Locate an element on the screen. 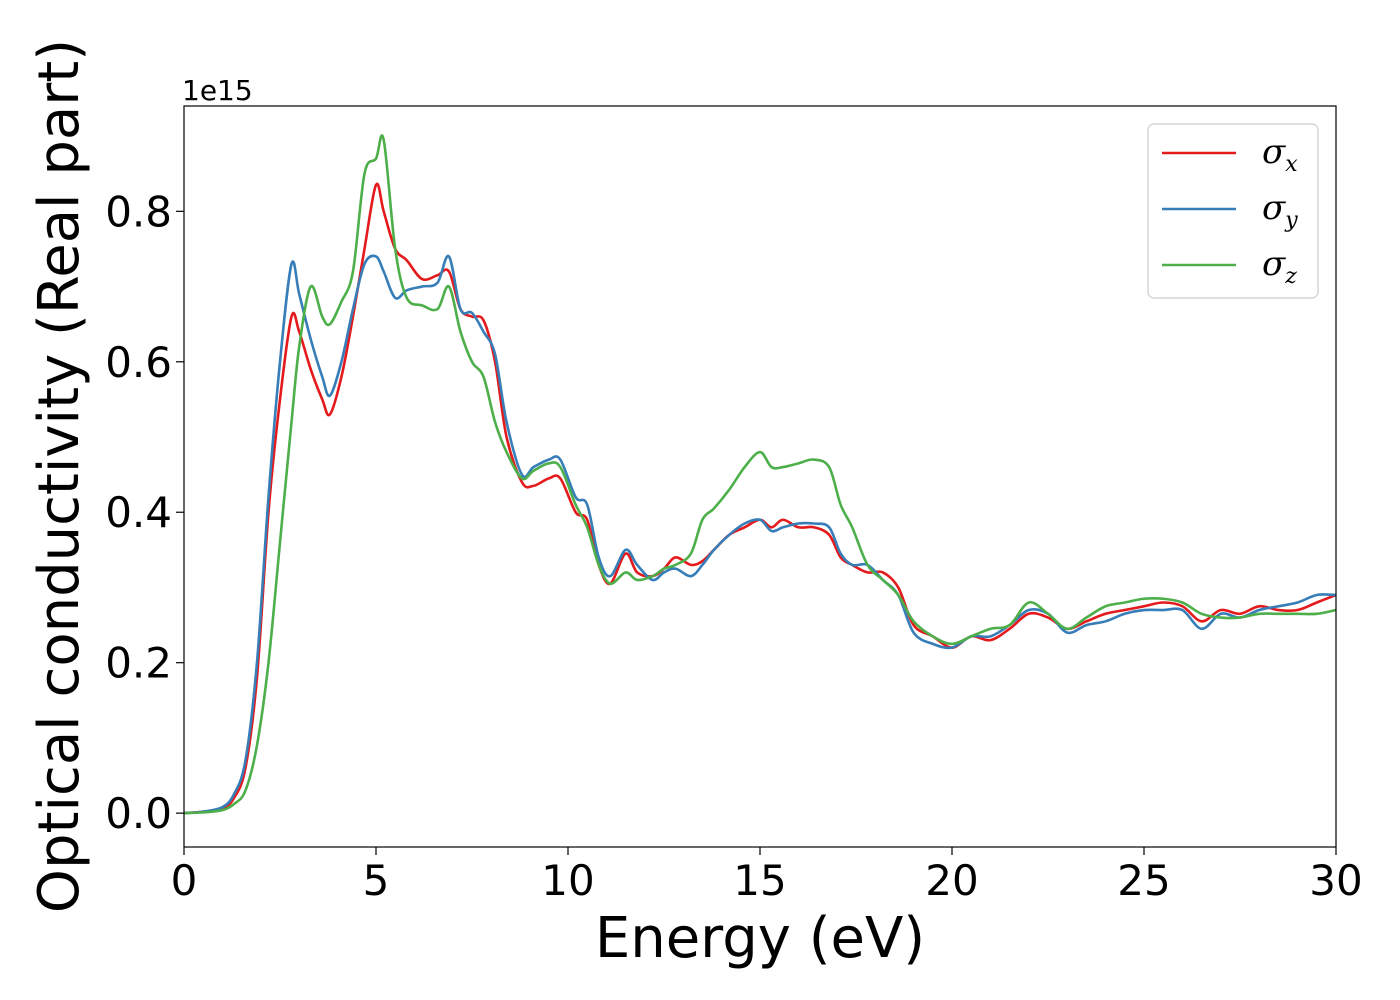 The height and width of the screenshot is (1000, 1400). legend: σx σy σz is located at coordinates (1233, 211).